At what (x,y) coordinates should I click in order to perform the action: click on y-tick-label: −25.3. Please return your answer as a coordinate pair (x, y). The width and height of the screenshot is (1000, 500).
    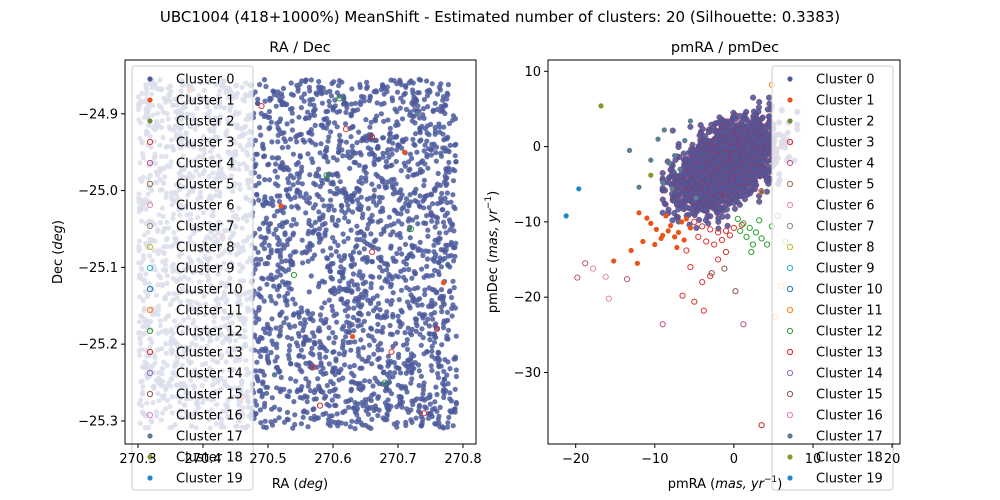
    Looking at the image, I should click on (98, 421).